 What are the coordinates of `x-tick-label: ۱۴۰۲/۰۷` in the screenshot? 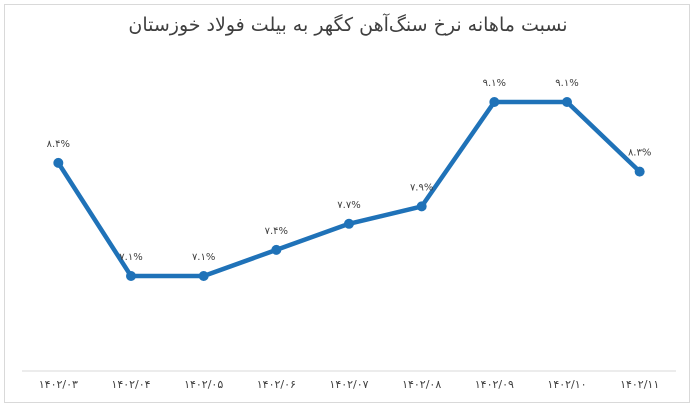 It's located at (348, 384).